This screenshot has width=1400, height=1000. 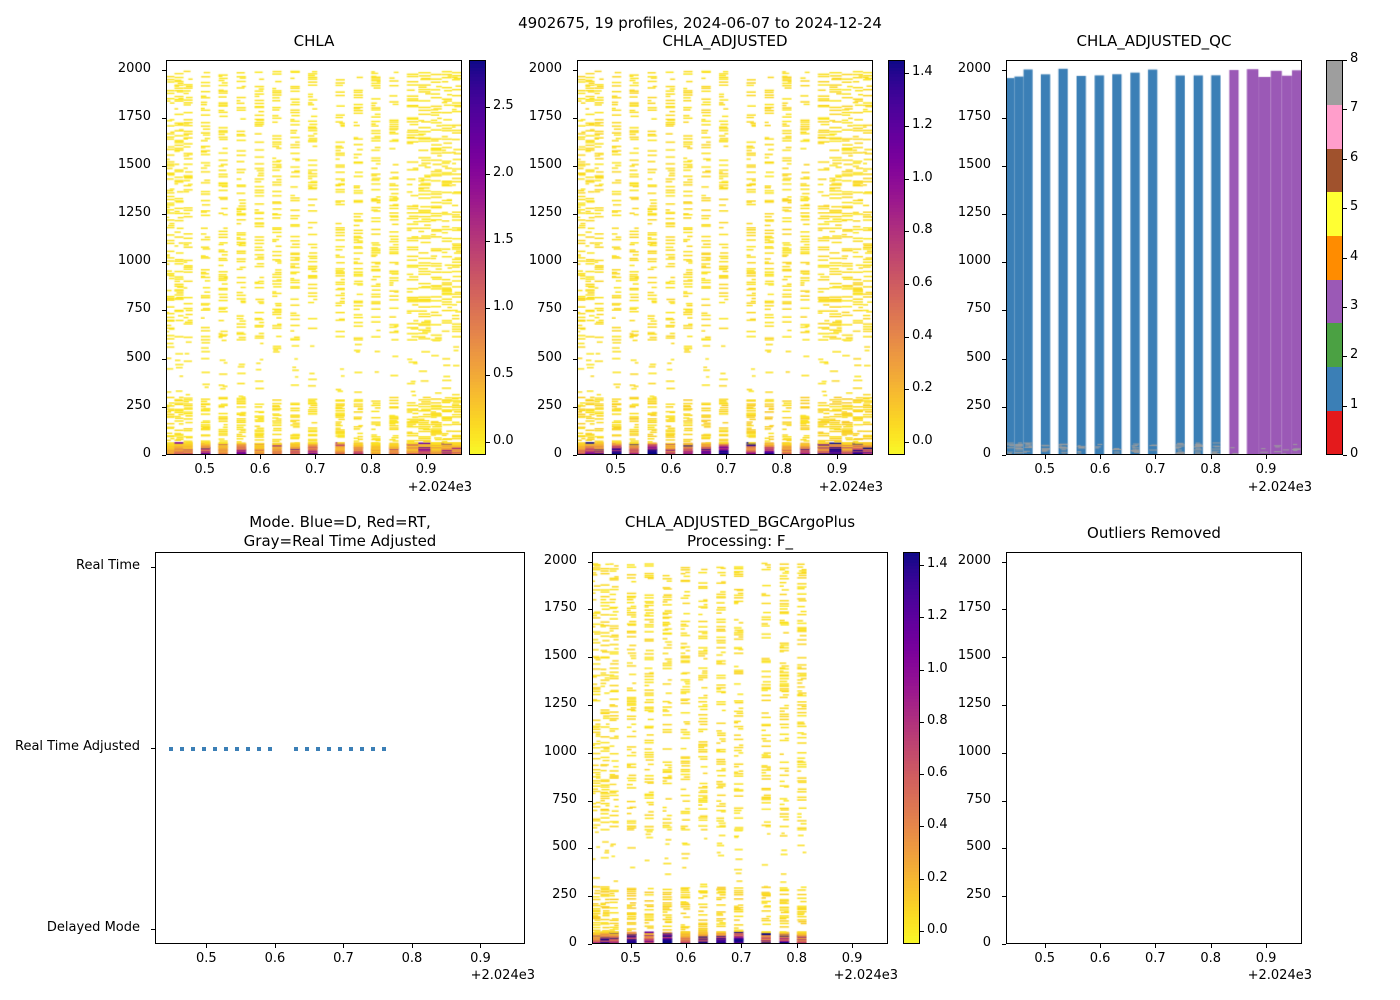 What do you see at coordinates (922, 177) in the screenshot?
I see `colorbar-tick-label: 1.0` at bounding box center [922, 177].